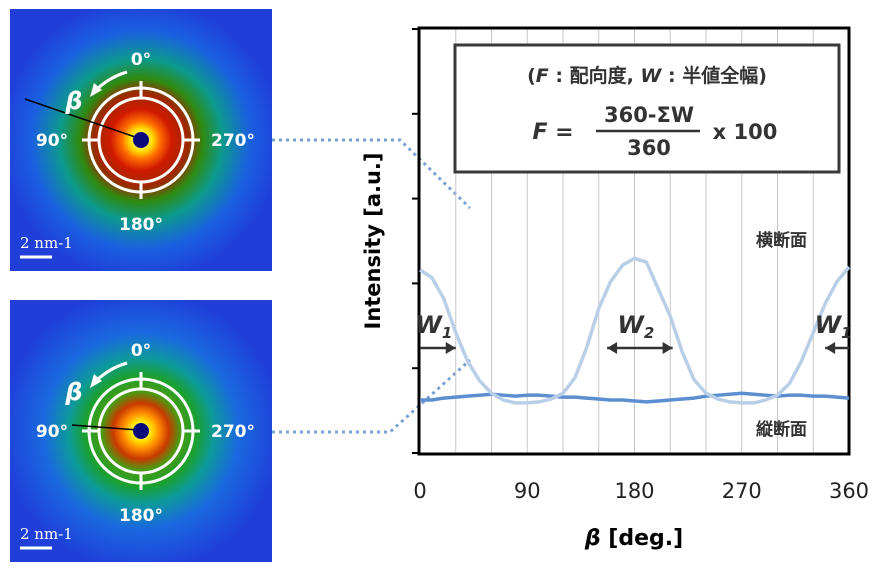 The image size is (888, 569). What do you see at coordinates (635, 326) in the screenshot?
I see `width-label: W2` at bounding box center [635, 326].